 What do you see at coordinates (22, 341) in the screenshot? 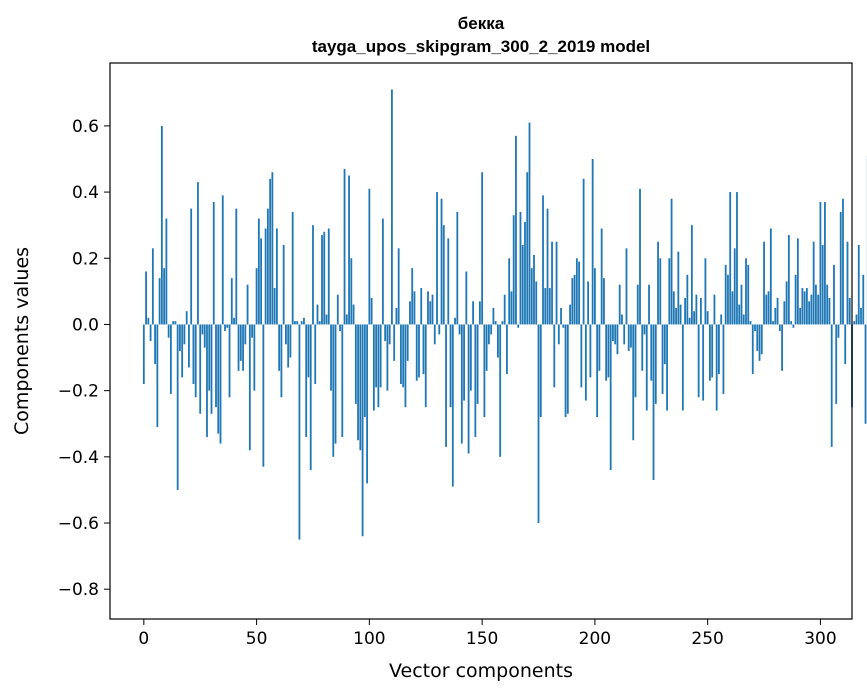
I see `y-axis-label: Components values` at bounding box center [22, 341].